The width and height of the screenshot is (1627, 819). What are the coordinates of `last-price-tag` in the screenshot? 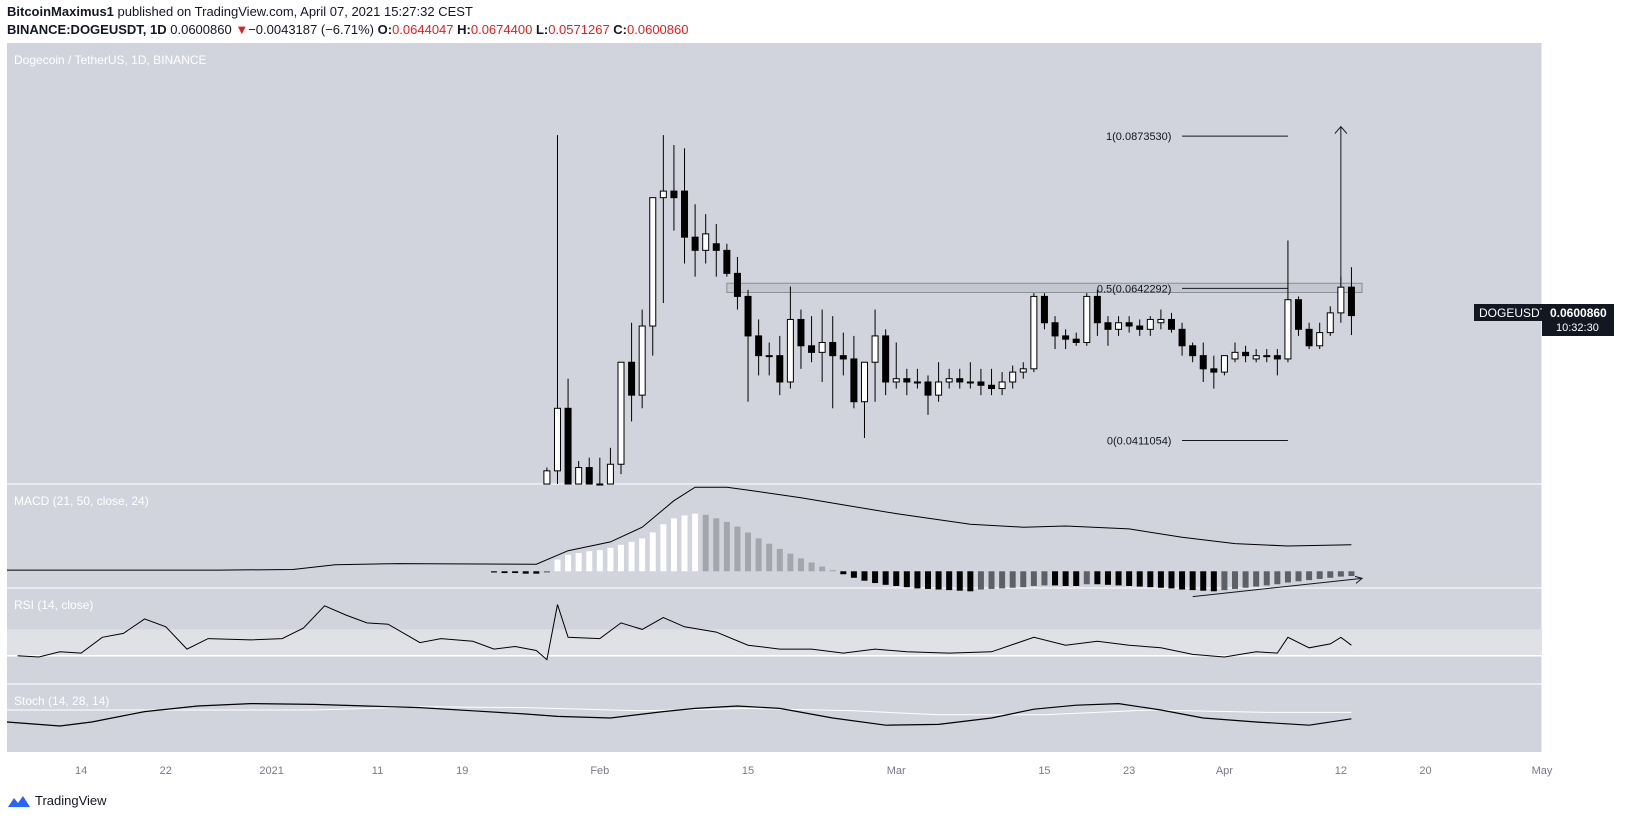 It's located at (1578, 320).